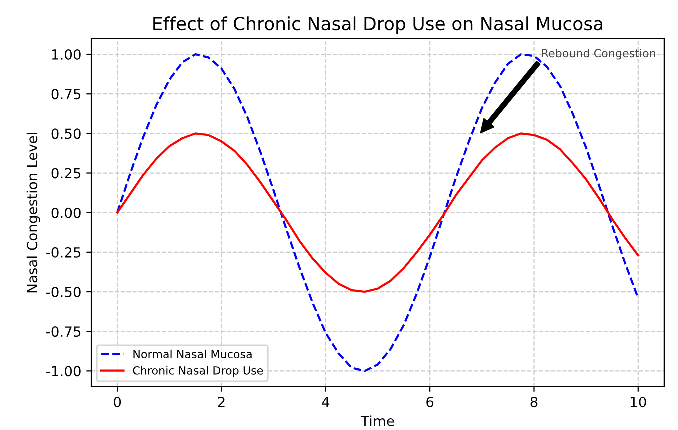 This screenshot has width=678, height=430. I want to click on x-tick-label: 6, so click(430, 402).